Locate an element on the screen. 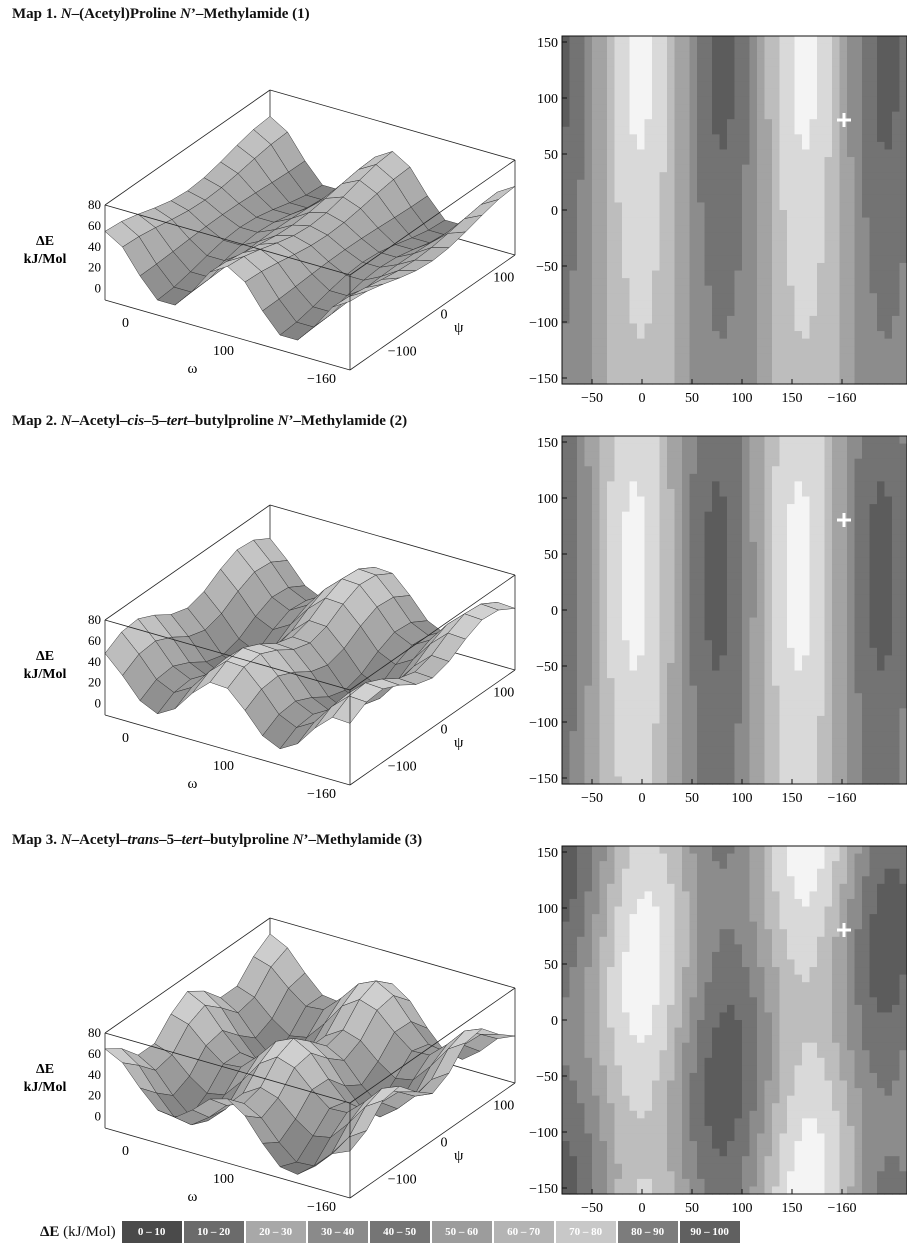  psi-axis-label: ψ is located at coordinates (459, 743).